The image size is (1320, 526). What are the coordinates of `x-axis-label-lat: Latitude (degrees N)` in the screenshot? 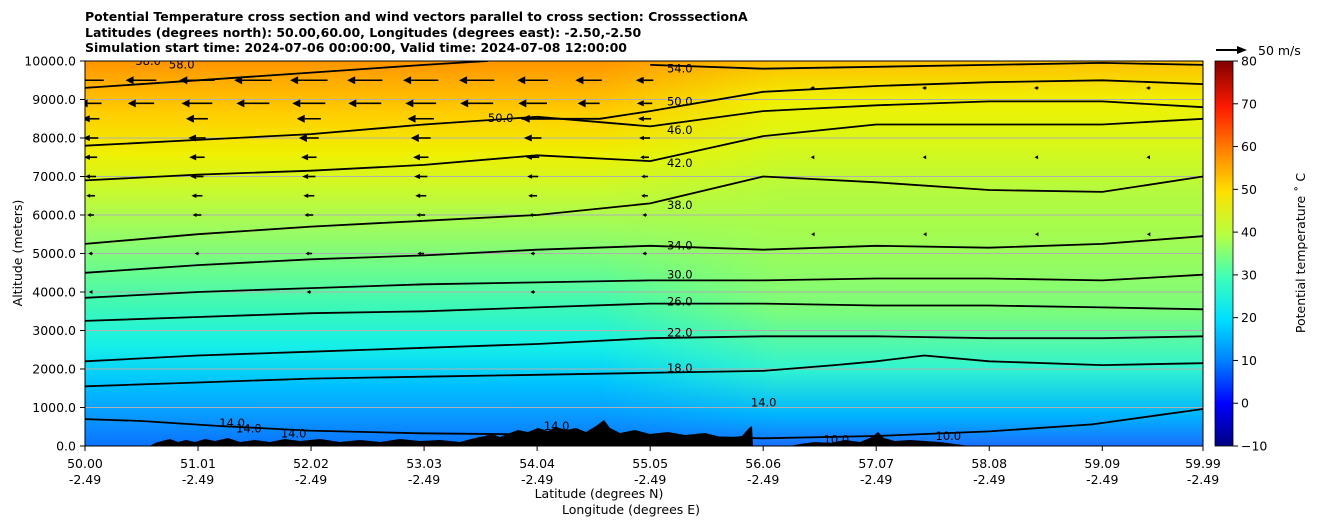 It's located at (599, 493).